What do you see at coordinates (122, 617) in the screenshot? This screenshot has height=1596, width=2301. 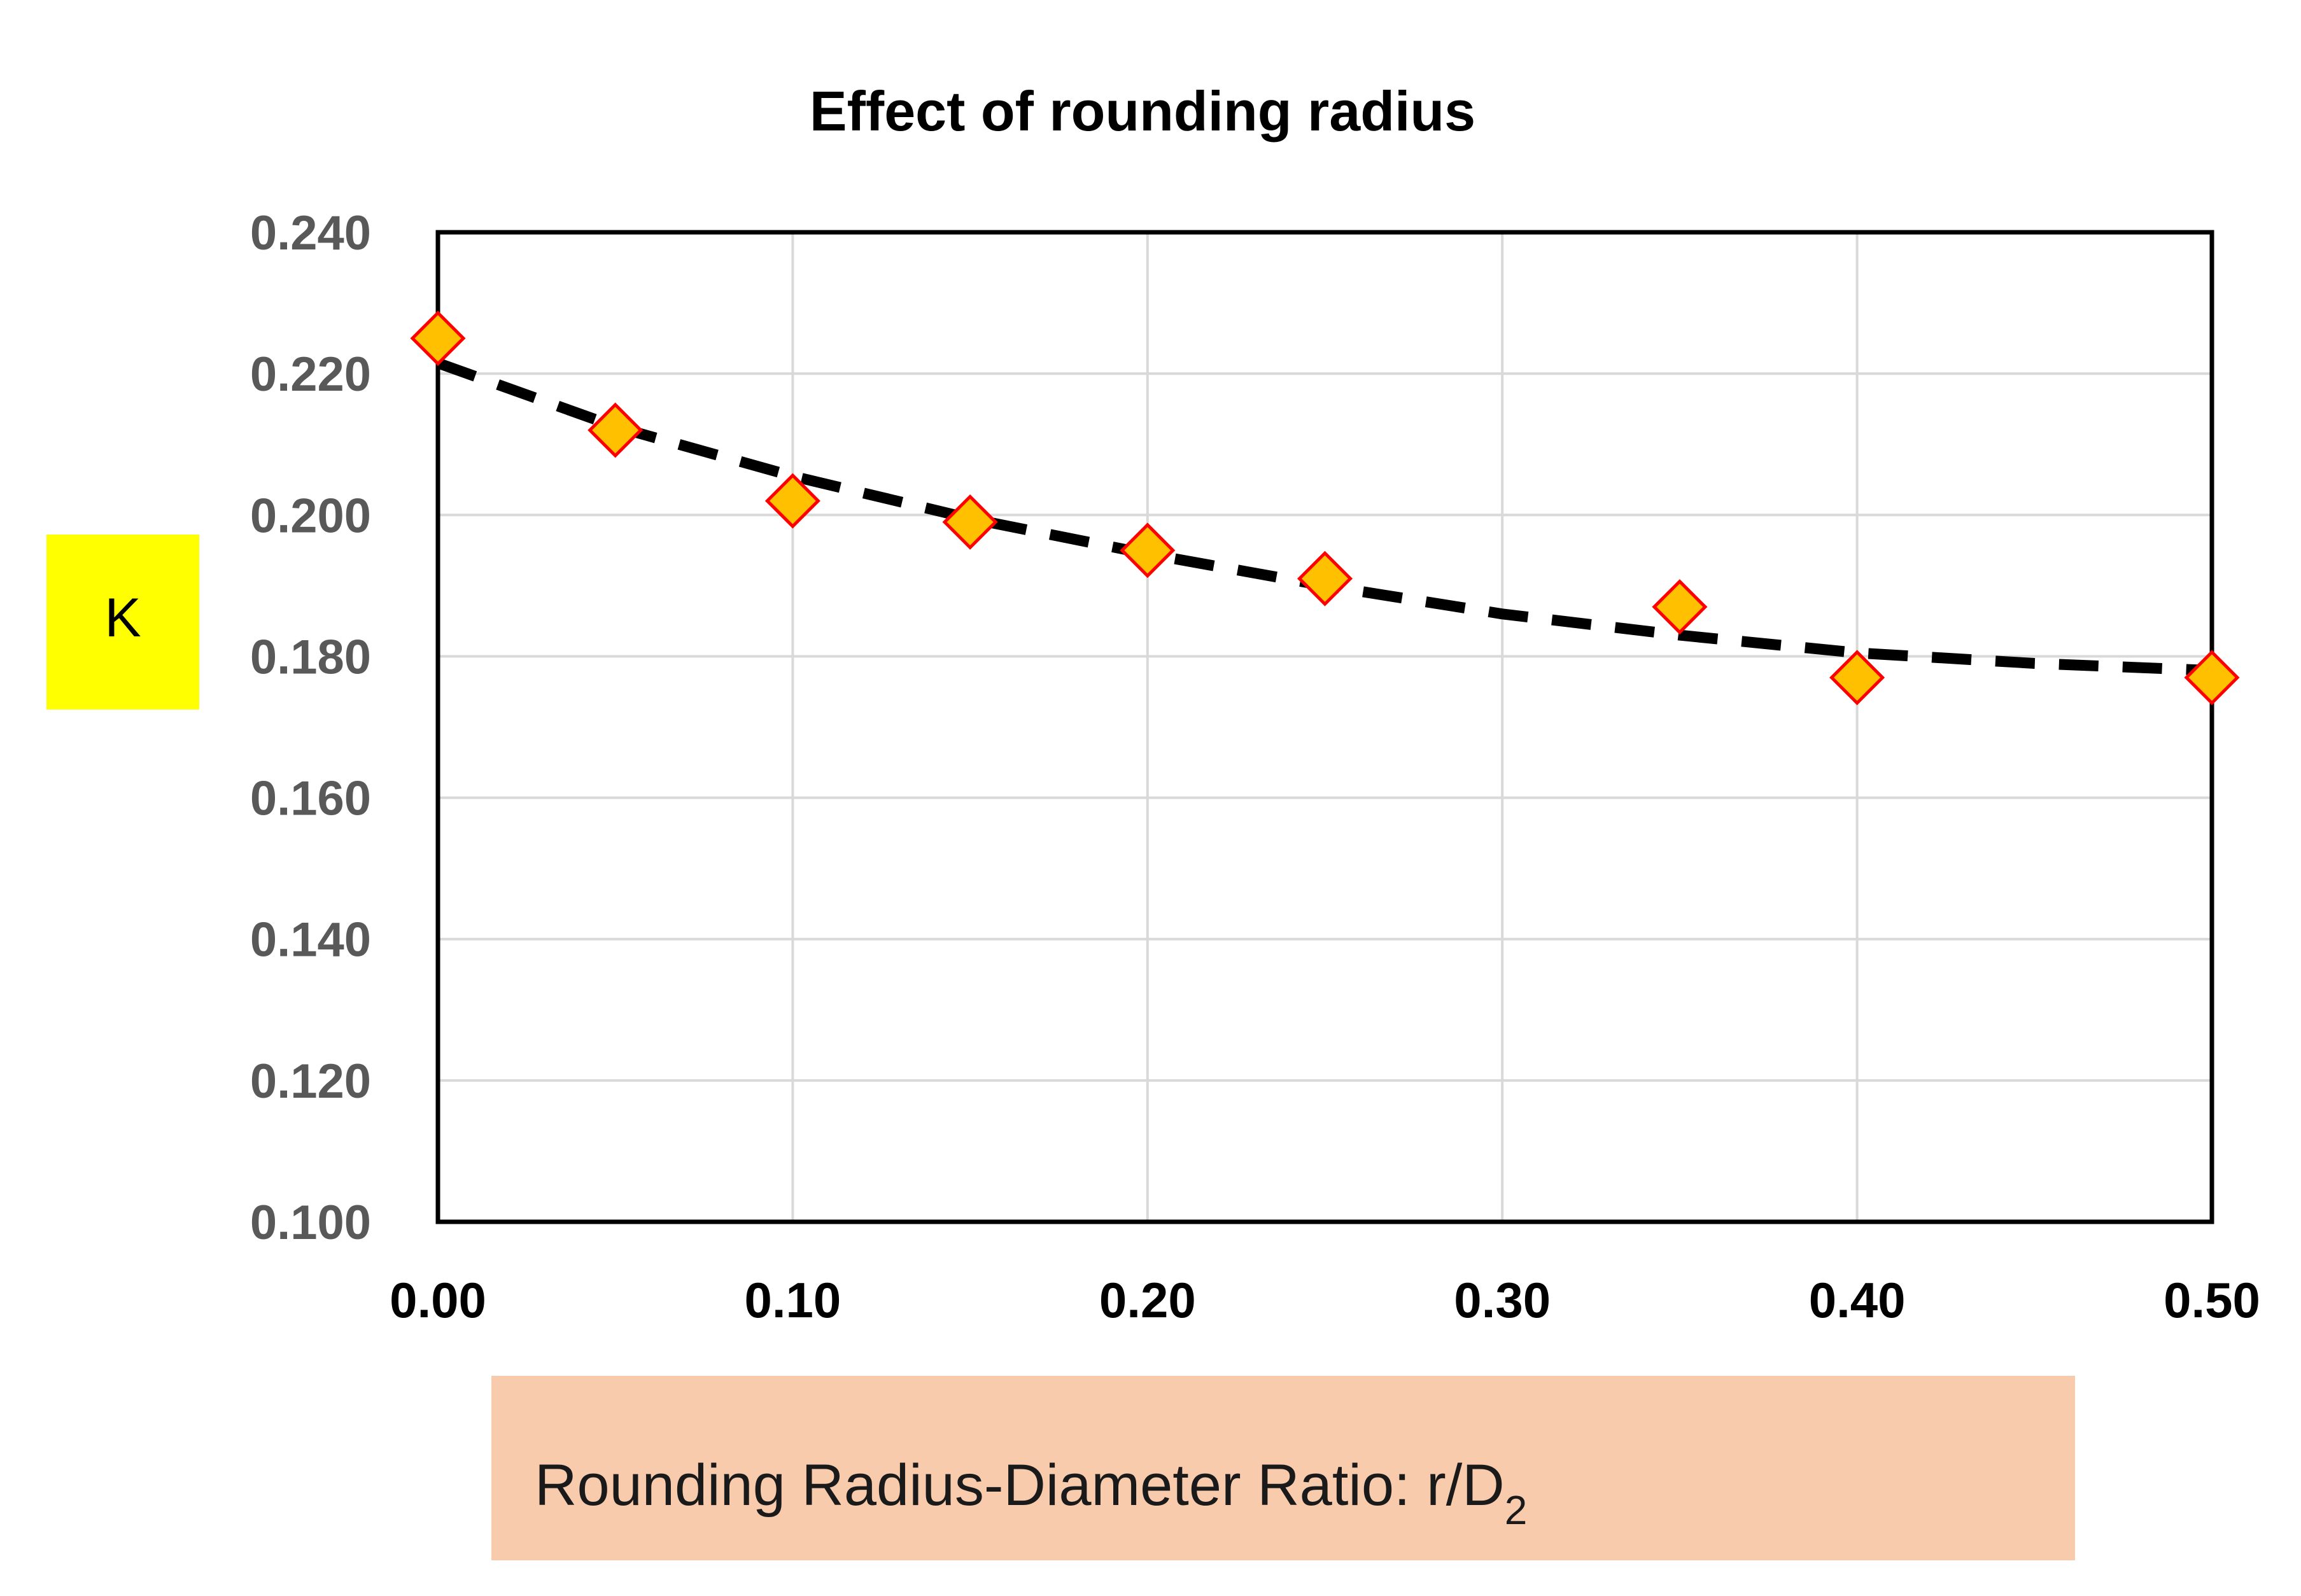 I see `y-axis-label: K` at bounding box center [122, 617].